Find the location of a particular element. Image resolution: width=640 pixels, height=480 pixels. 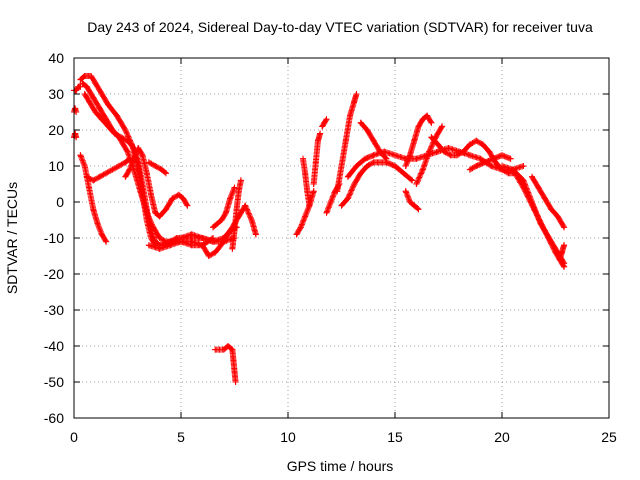

y-tick-label: 40 is located at coordinates (56, 58).